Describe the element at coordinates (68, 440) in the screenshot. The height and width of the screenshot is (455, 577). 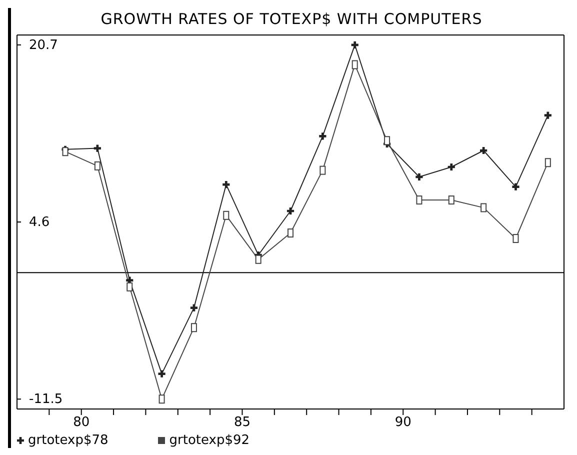
I see `legend-label: grtotexp$78` at that location.